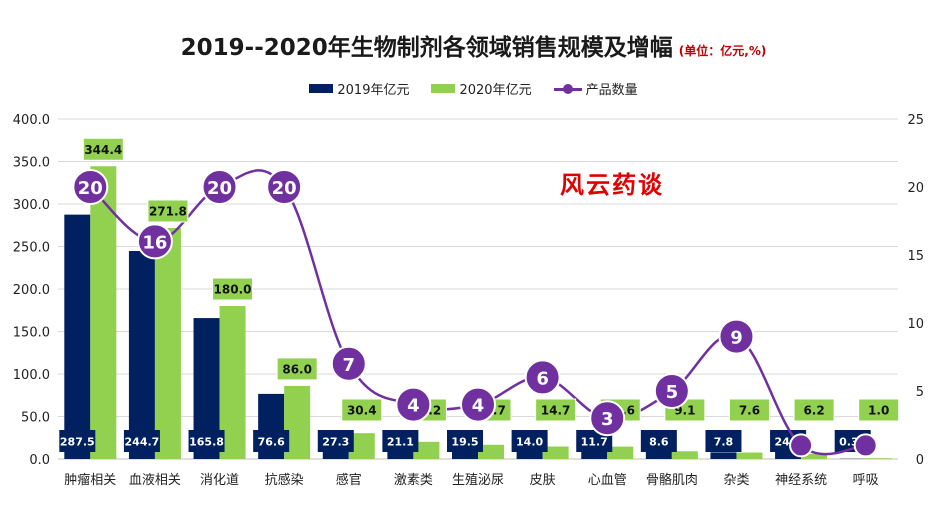  What do you see at coordinates (611, 90) in the screenshot?
I see `legend-label-count: 产品数量` at bounding box center [611, 90].